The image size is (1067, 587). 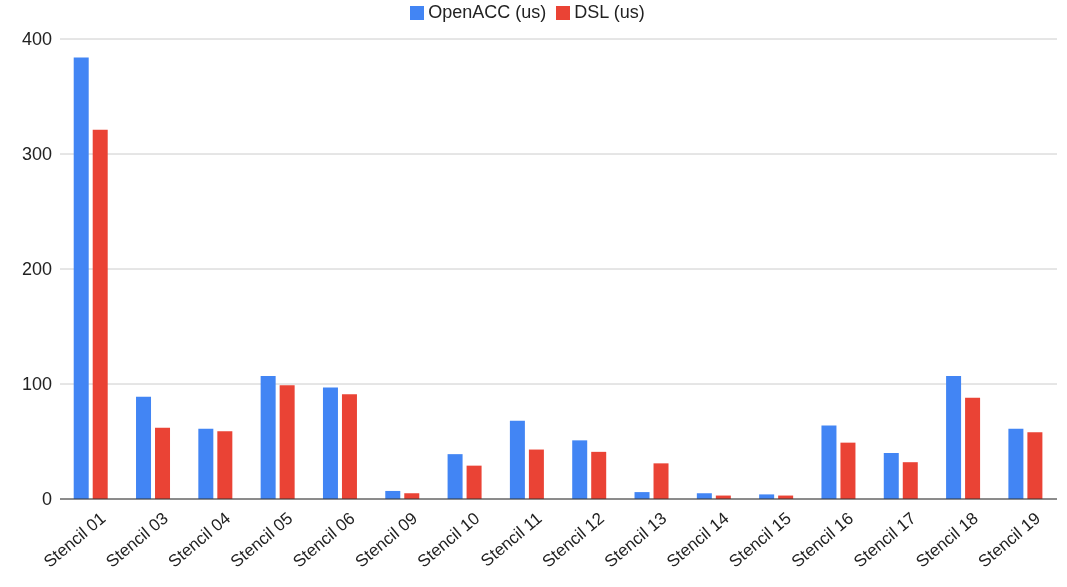 I want to click on y-tick-label: 300, so click(x=36, y=154).